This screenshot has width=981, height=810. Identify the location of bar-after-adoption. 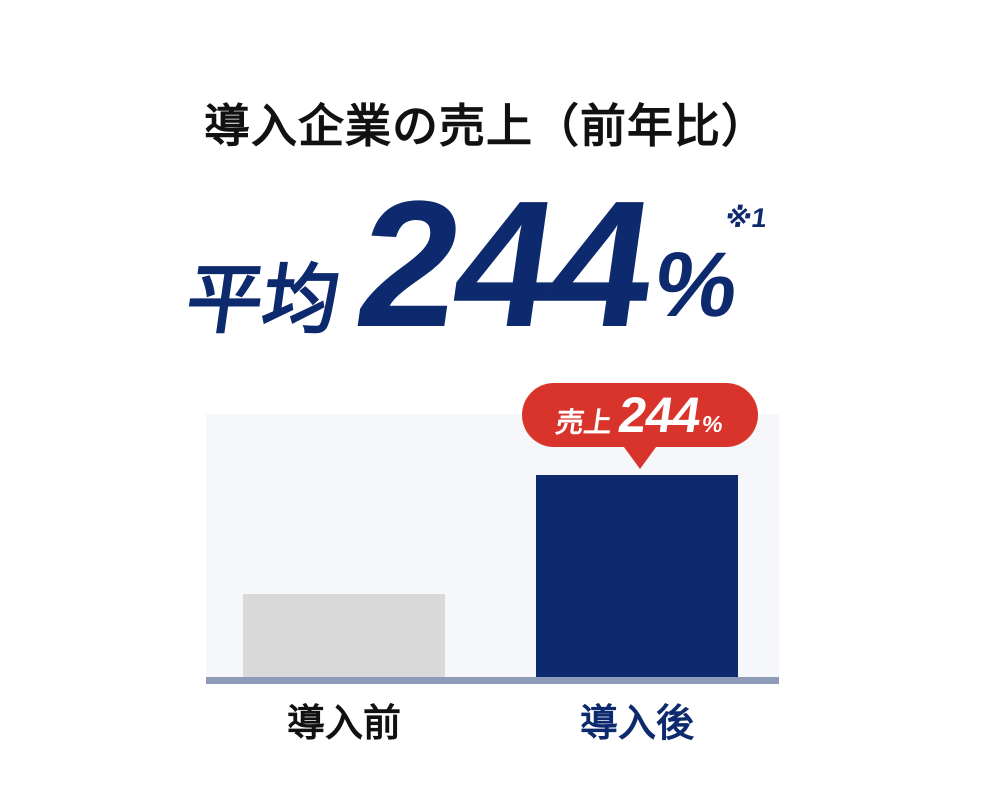
(637, 576).